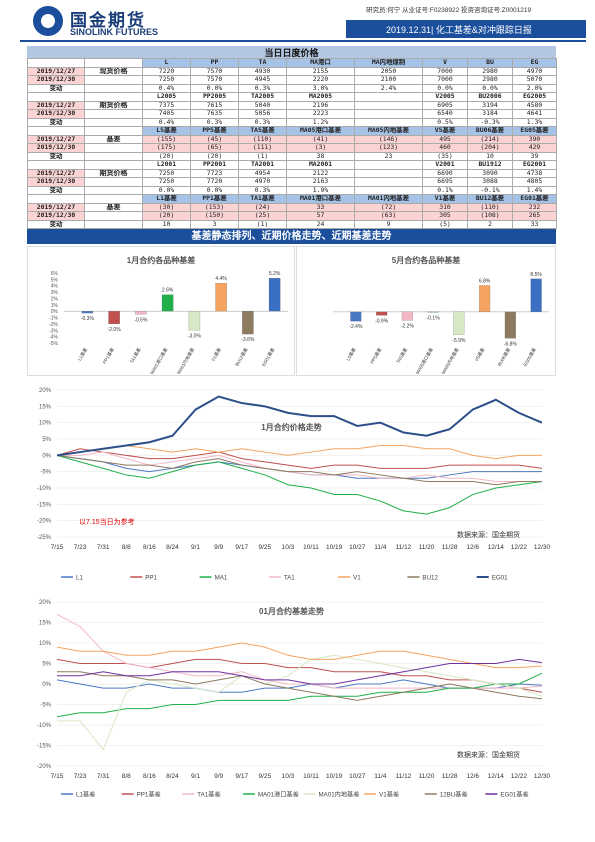  I want to click on value-cell: 2.0%, so click(534, 88).